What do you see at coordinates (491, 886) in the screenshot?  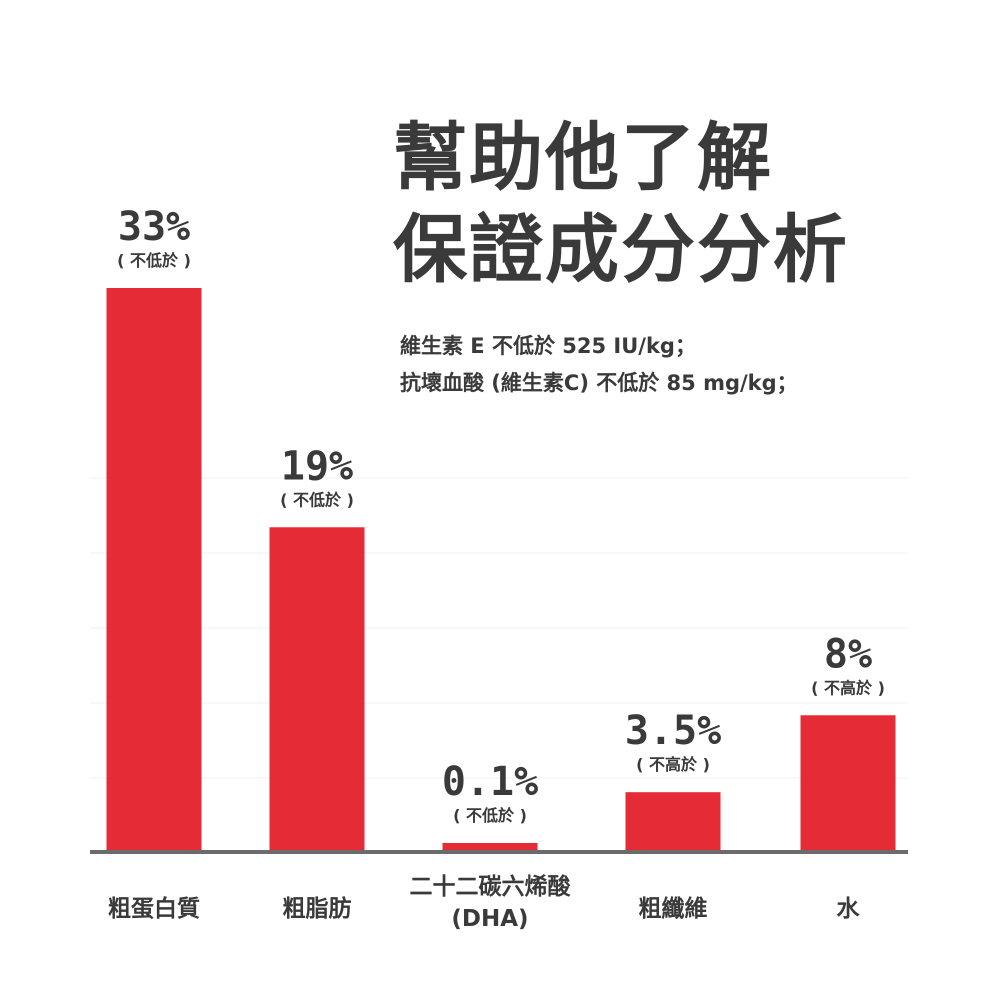 I see `category-label: 二十二碳六烯酸` at bounding box center [491, 886].